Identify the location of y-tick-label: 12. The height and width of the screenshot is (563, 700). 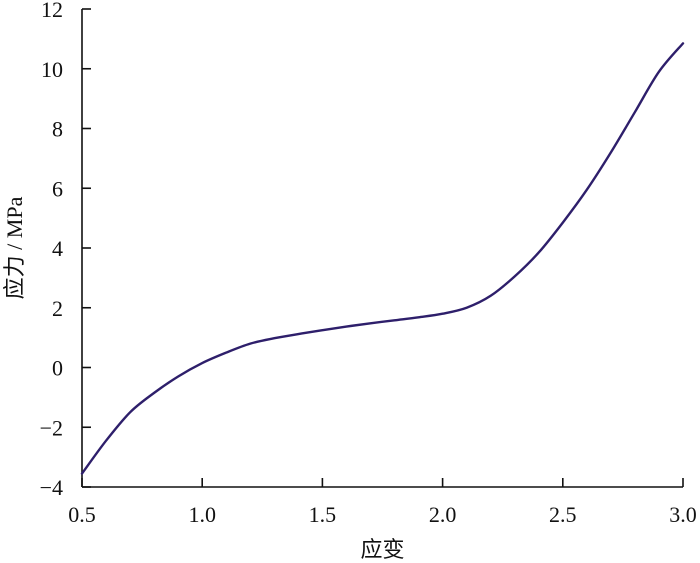
(52, 11).